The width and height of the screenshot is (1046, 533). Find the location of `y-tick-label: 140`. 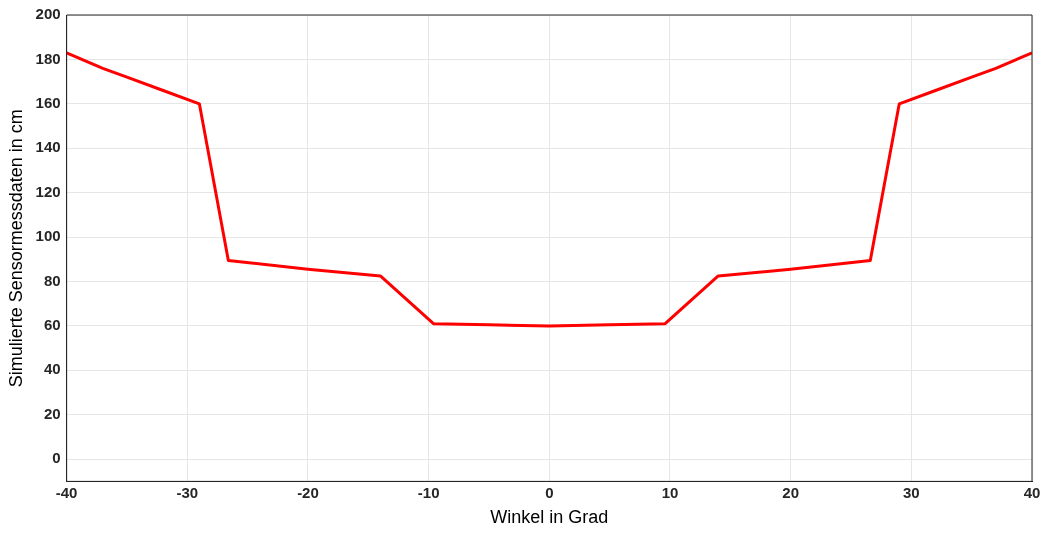

y-tick-label: 140 is located at coordinates (48, 147).